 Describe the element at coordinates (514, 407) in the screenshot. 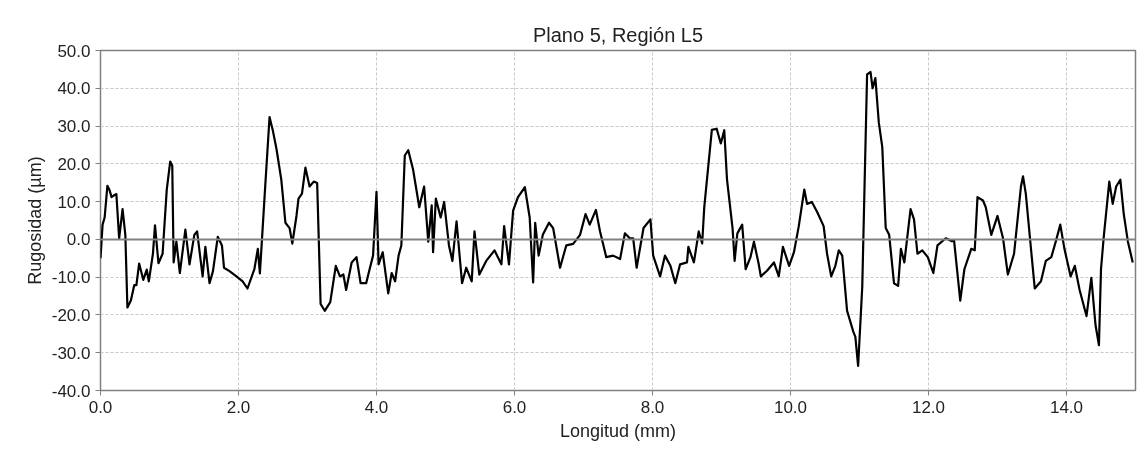

I see `x-tick-label: 6.0` at that location.